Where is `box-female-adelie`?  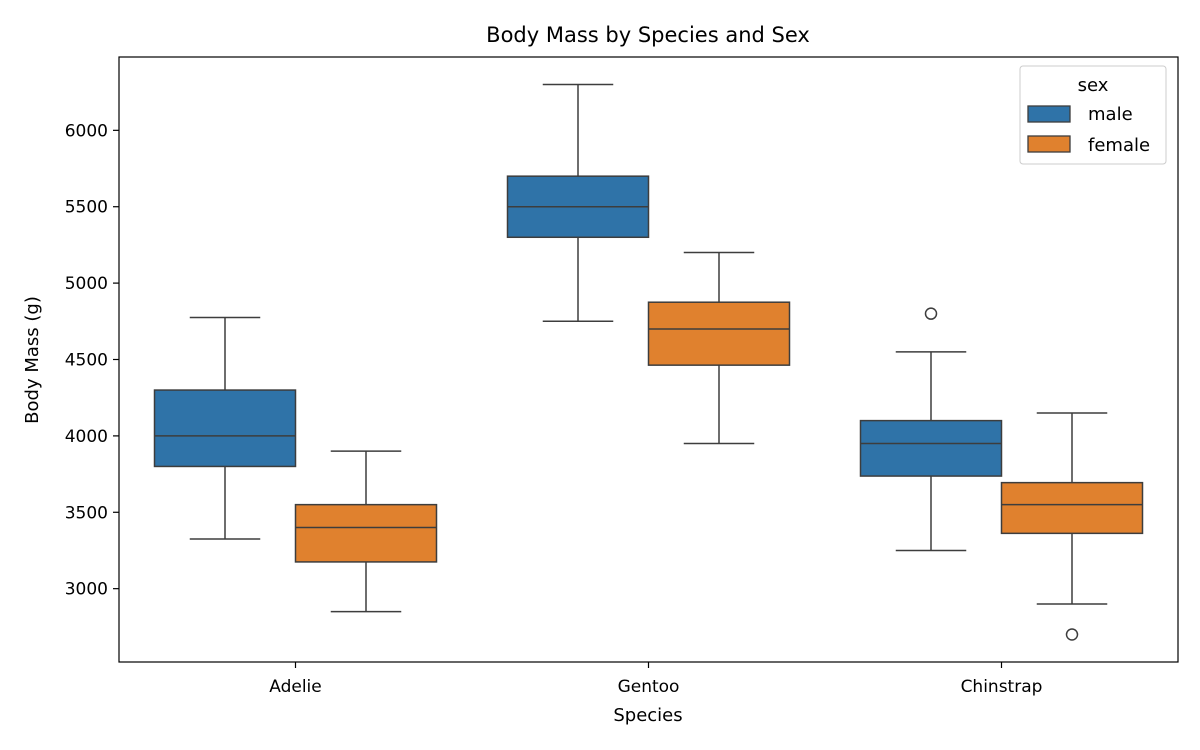 box-female-adelie is located at coordinates (366, 531).